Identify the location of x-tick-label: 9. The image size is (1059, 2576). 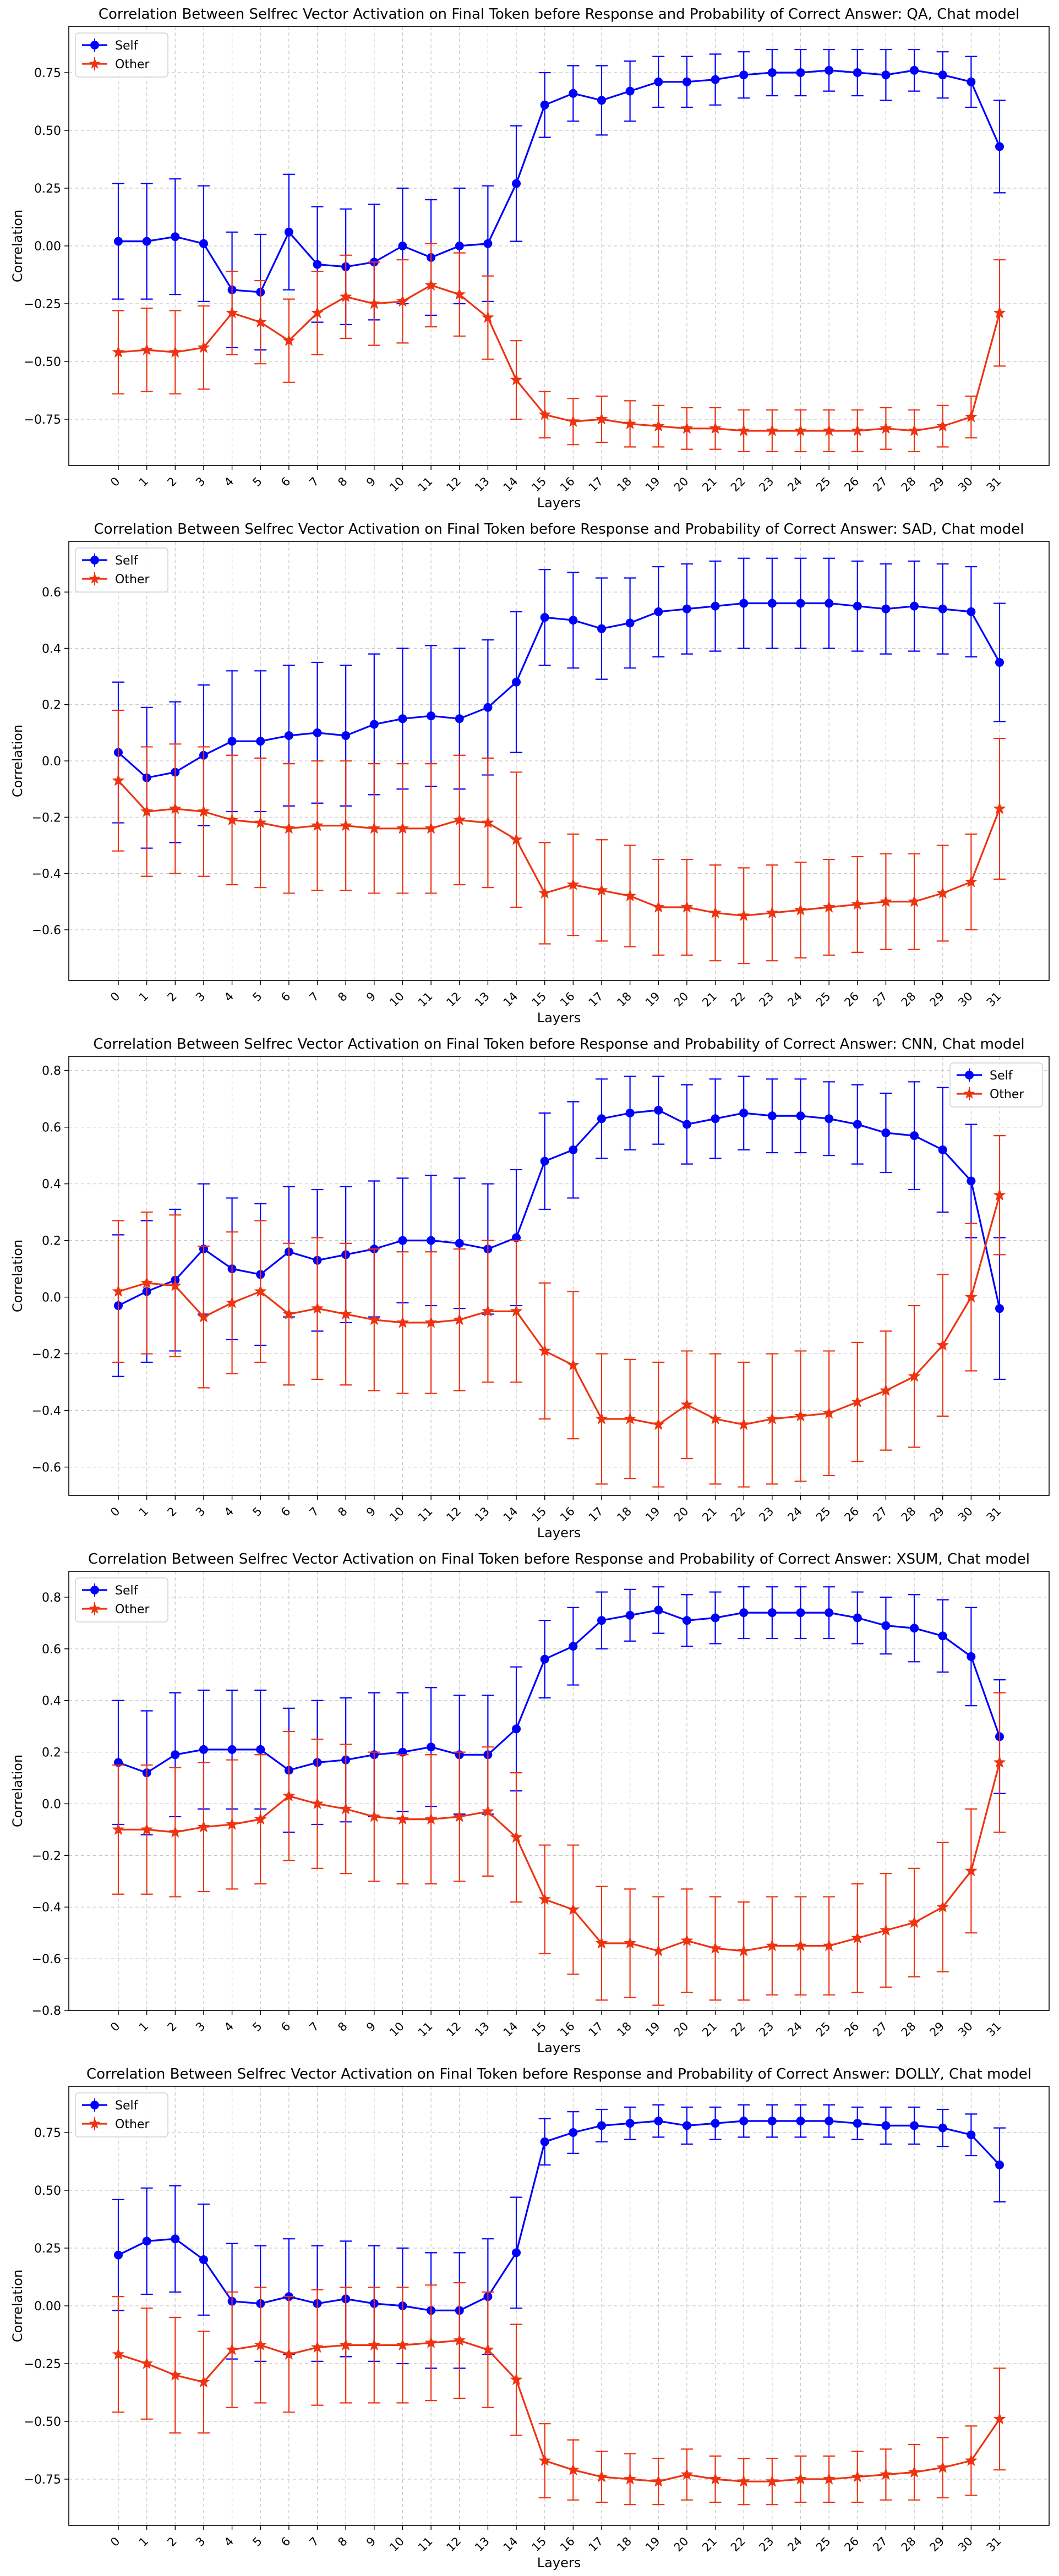
(371, 2542).